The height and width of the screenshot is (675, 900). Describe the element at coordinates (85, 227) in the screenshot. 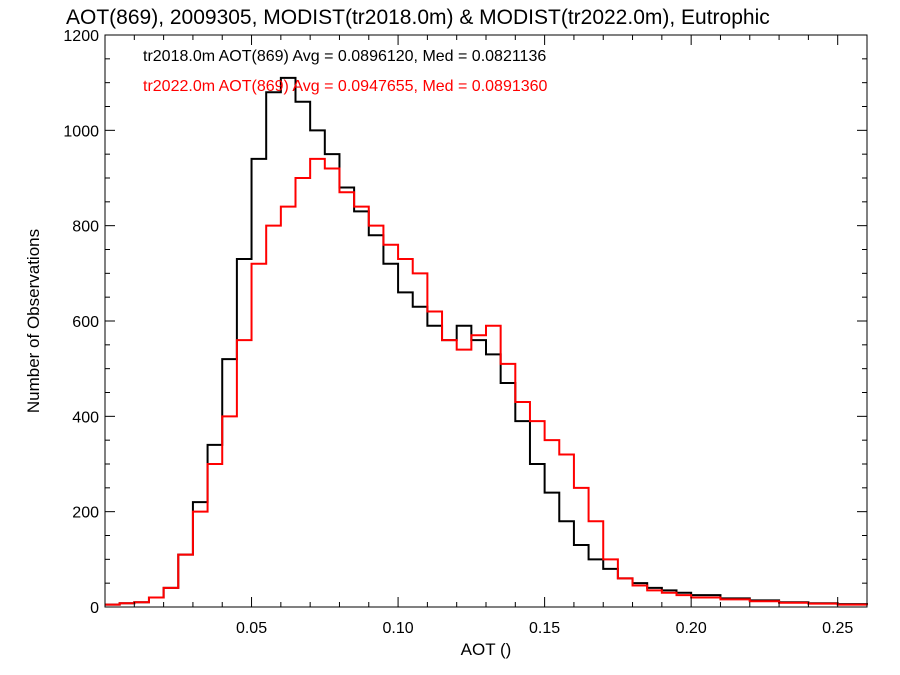

I see `y-tick-label: 800` at that location.